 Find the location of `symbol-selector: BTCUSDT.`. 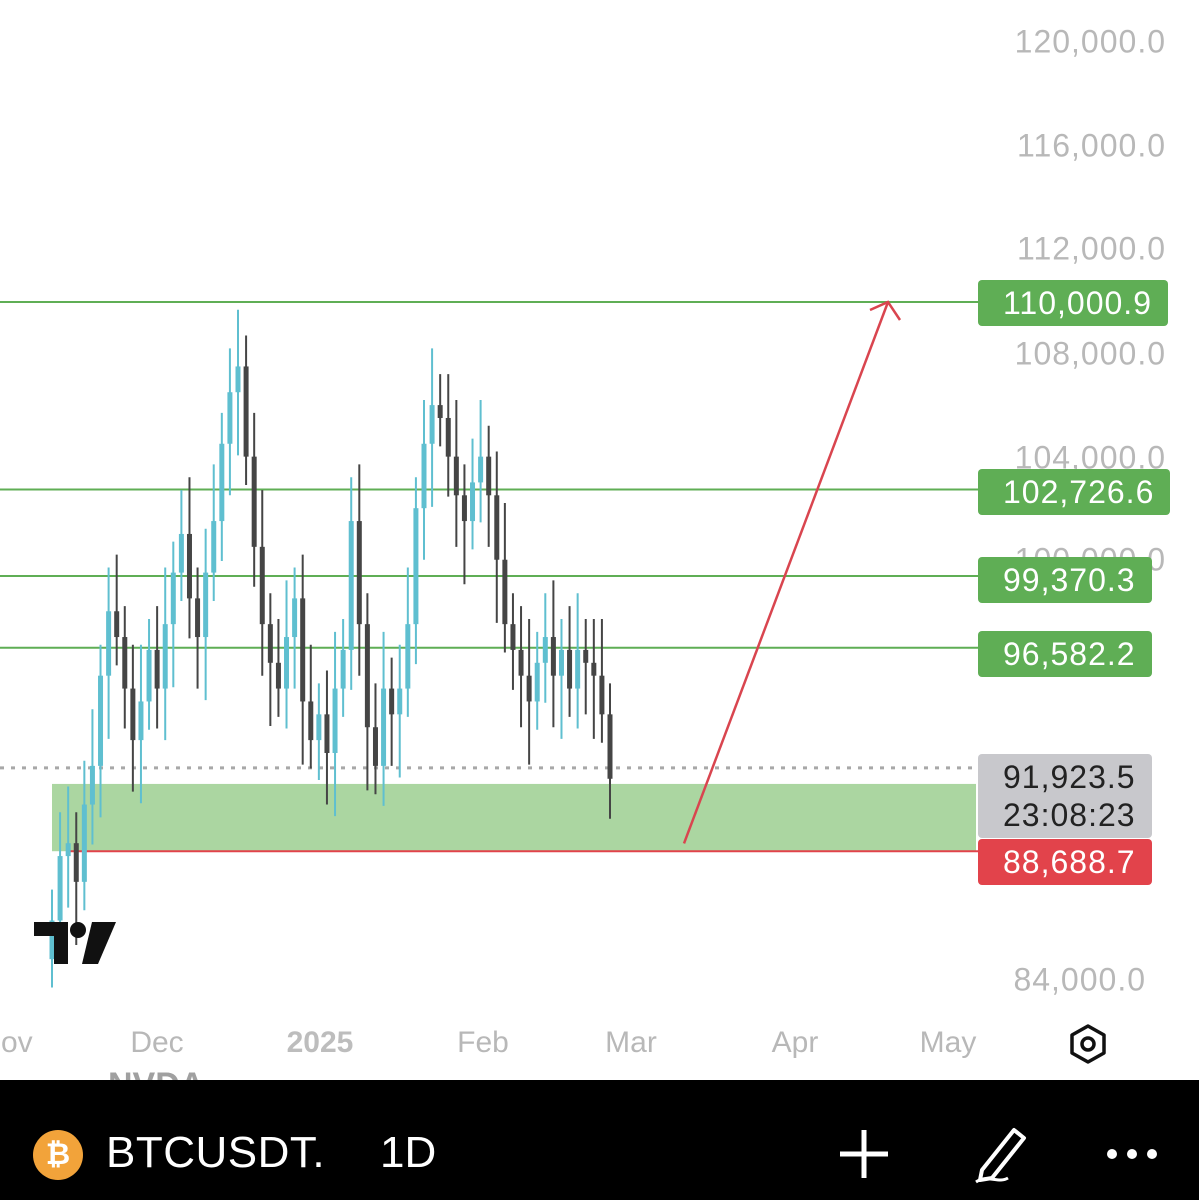

symbol-selector: BTCUSDT. is located at coordinates (216, 1152).